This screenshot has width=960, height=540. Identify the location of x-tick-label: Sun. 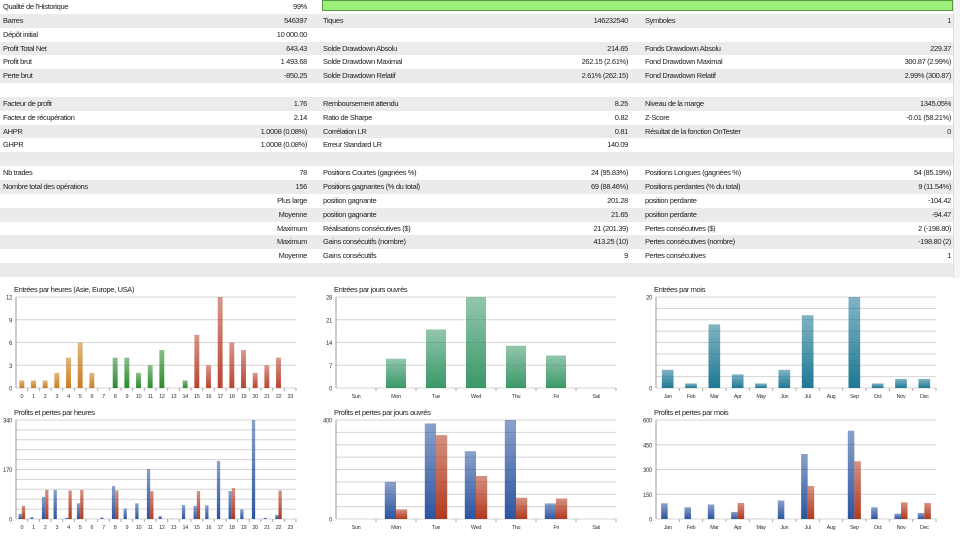
(356, 397).